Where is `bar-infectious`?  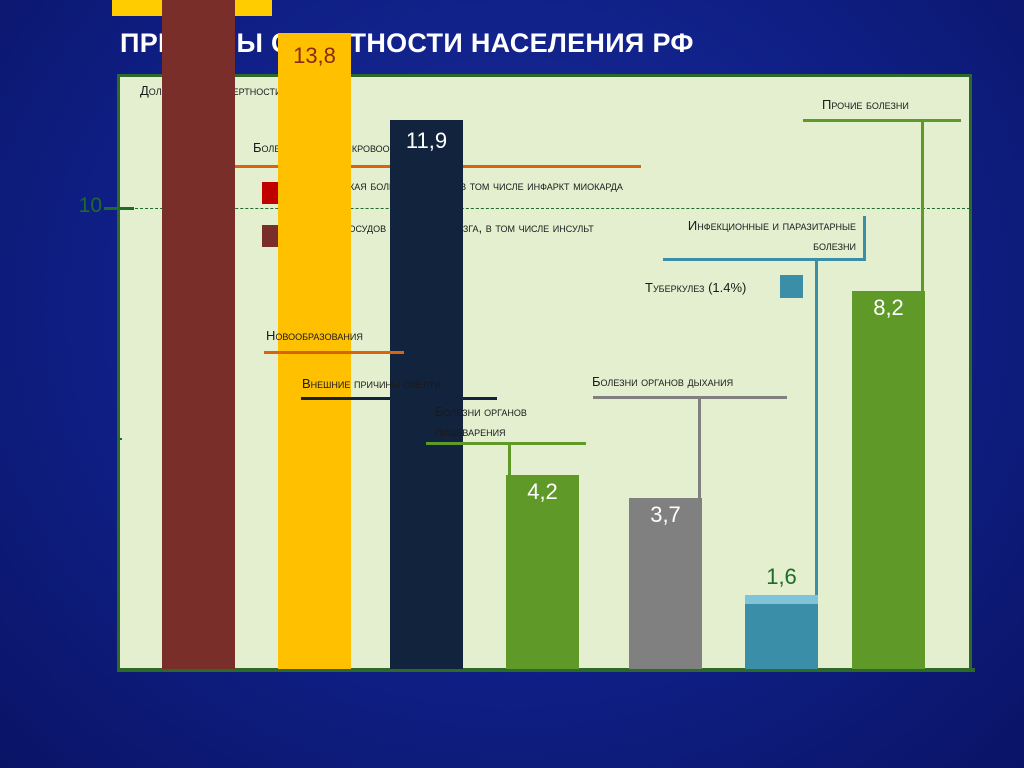 bar-infectious is located at coordinates (781, 636).